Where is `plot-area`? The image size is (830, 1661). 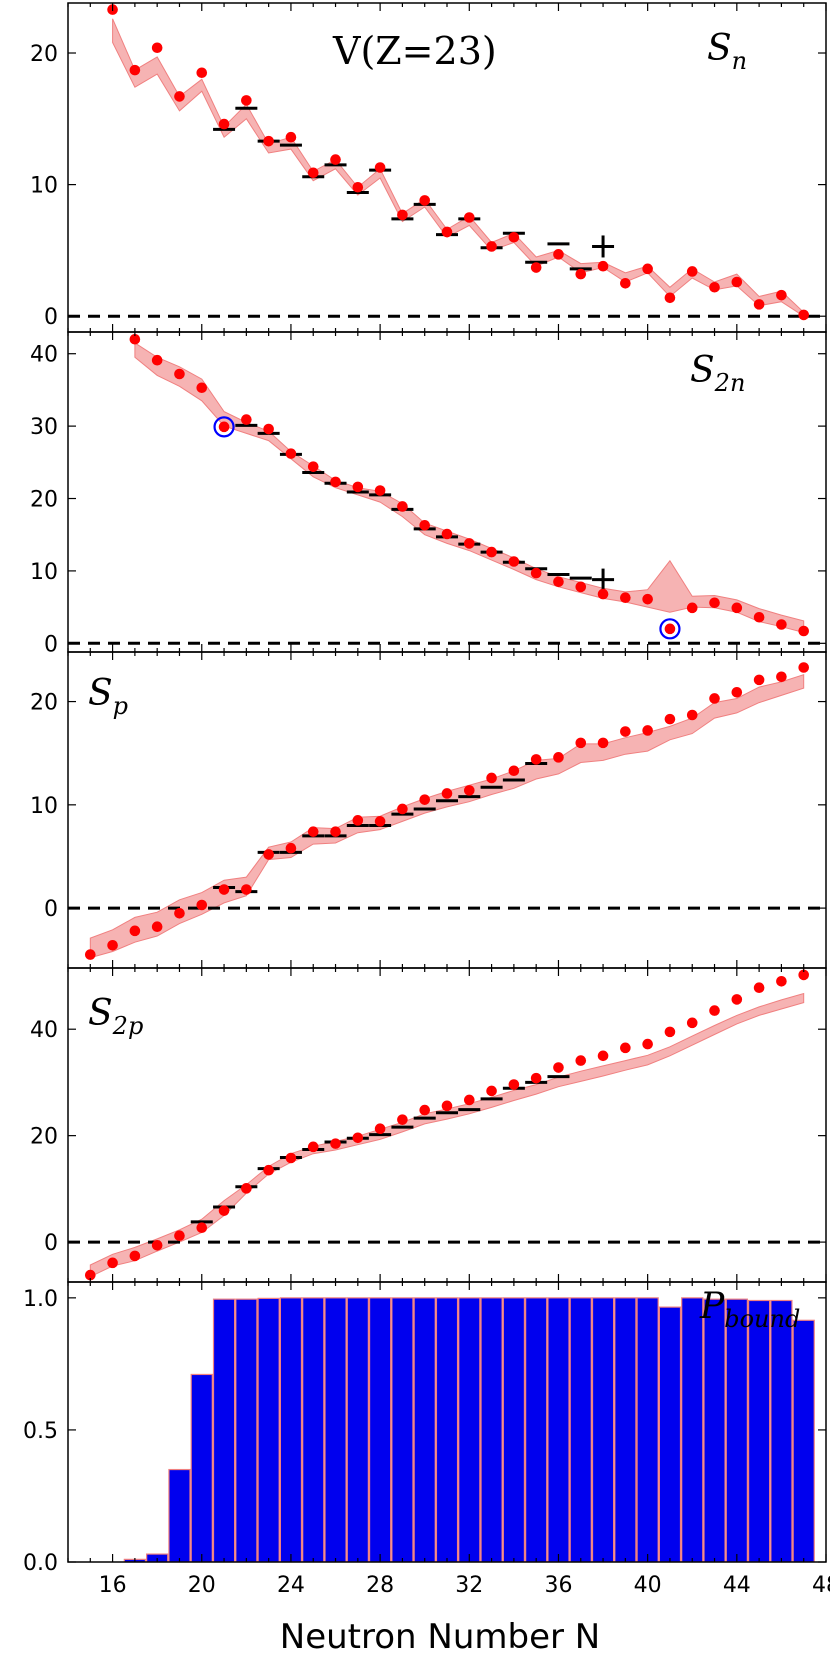
plot-area is located at coordinates (469, 1429).